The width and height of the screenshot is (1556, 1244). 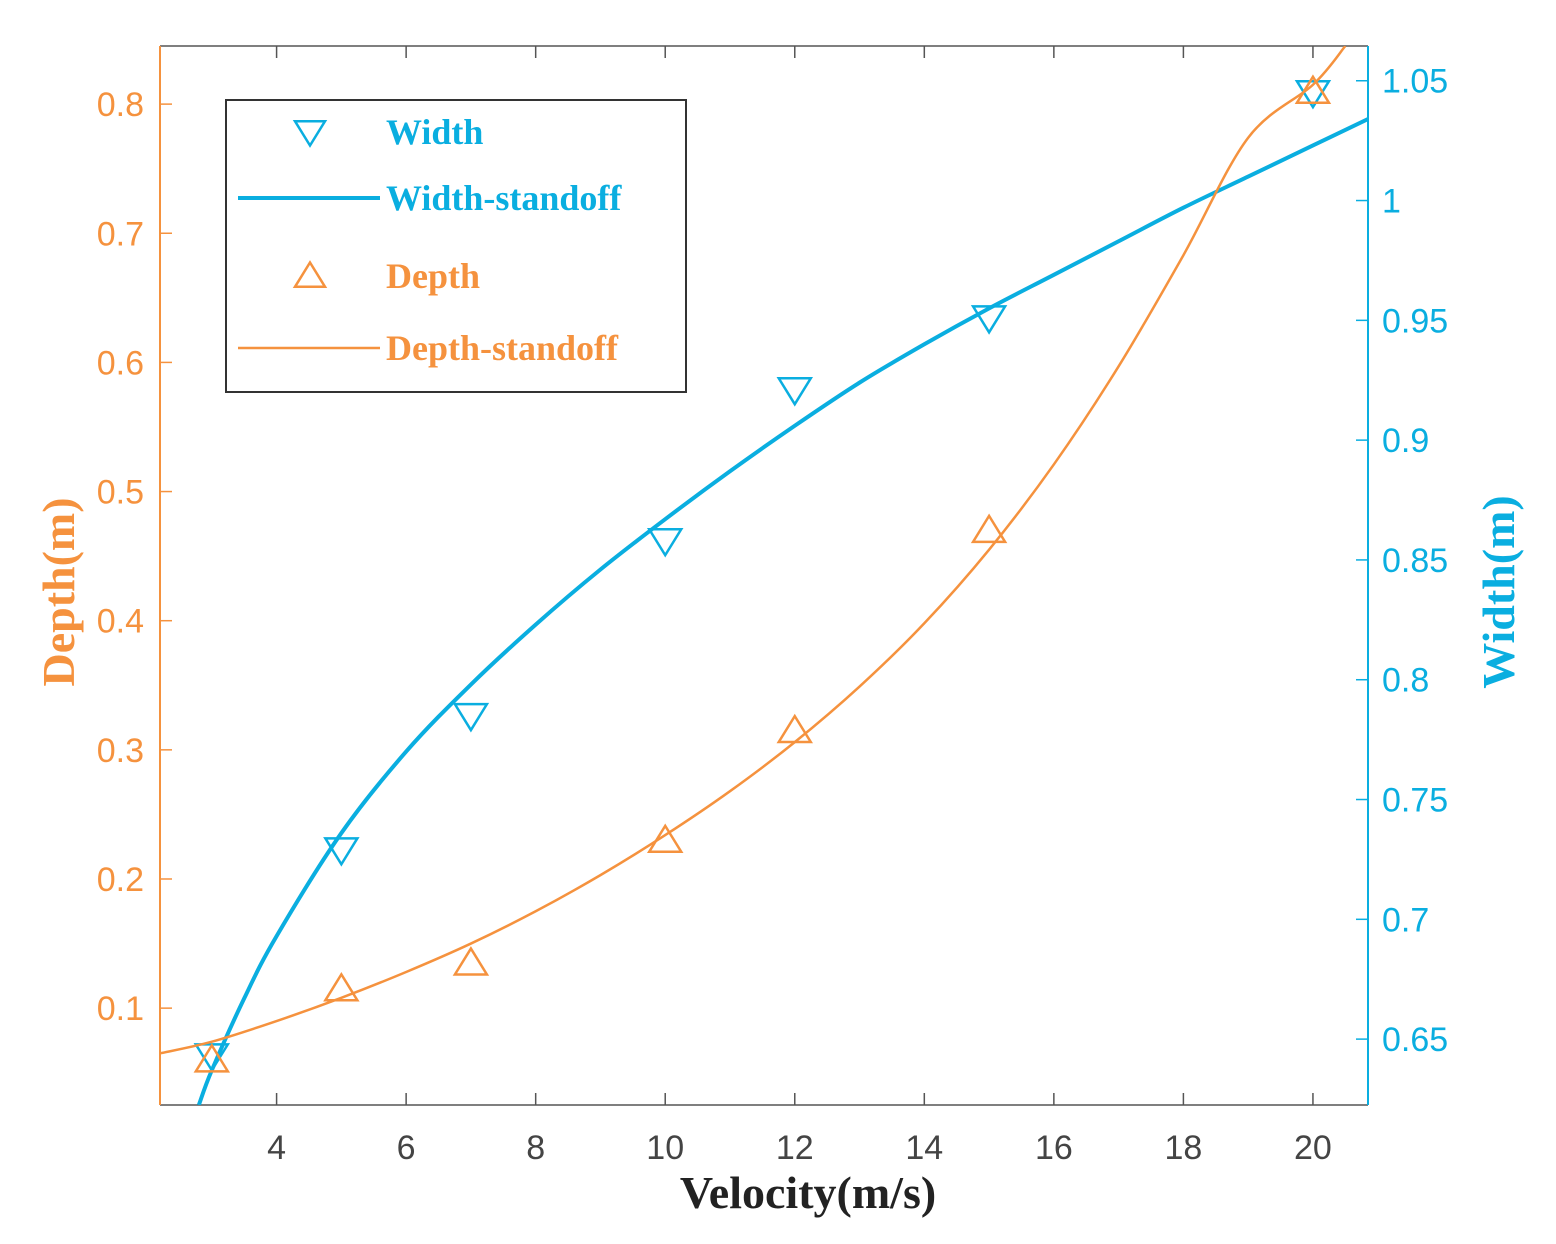 What do you see at coordinates (924, 1148) in the screenshot?
I see `x-tick-label: 14` at bounding box center [924, 1148].